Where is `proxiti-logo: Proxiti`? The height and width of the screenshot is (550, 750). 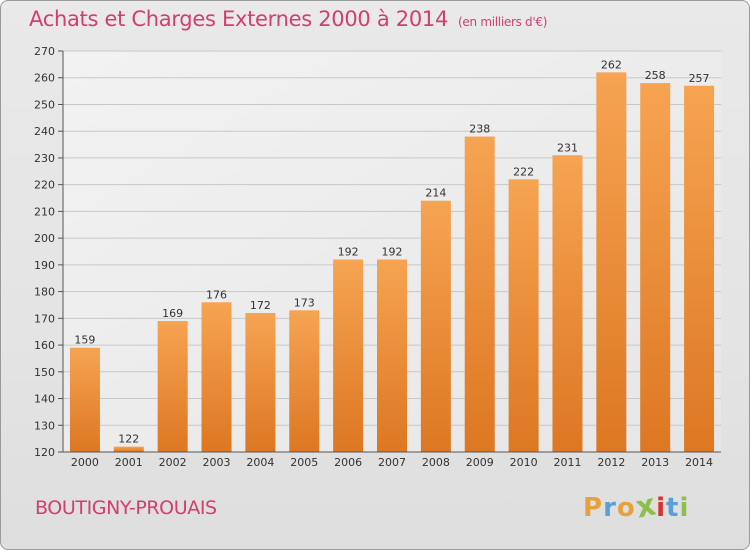 proxiti-logo: Proxiti is located at coordinates (636, 506).